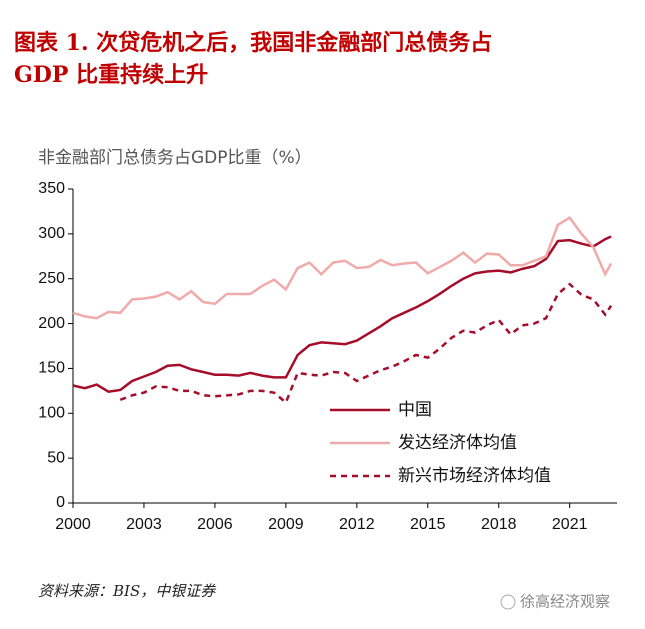 The image size is (645, 629). What do you see at coordinates (51, 188) in the screenshot?
I see `y-tick-label: 350` at bounding box center [51, 188].